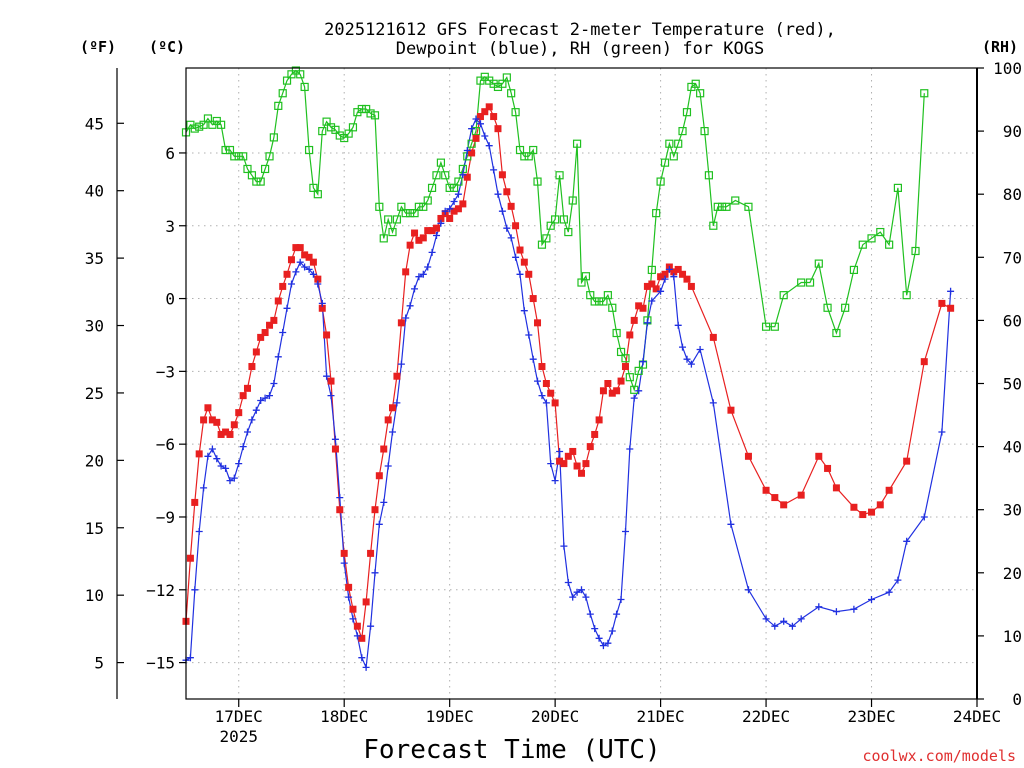 This screenshot has width=1024, height=768. I want to click on x-tick-label: 22DEC, so click(766, 716).